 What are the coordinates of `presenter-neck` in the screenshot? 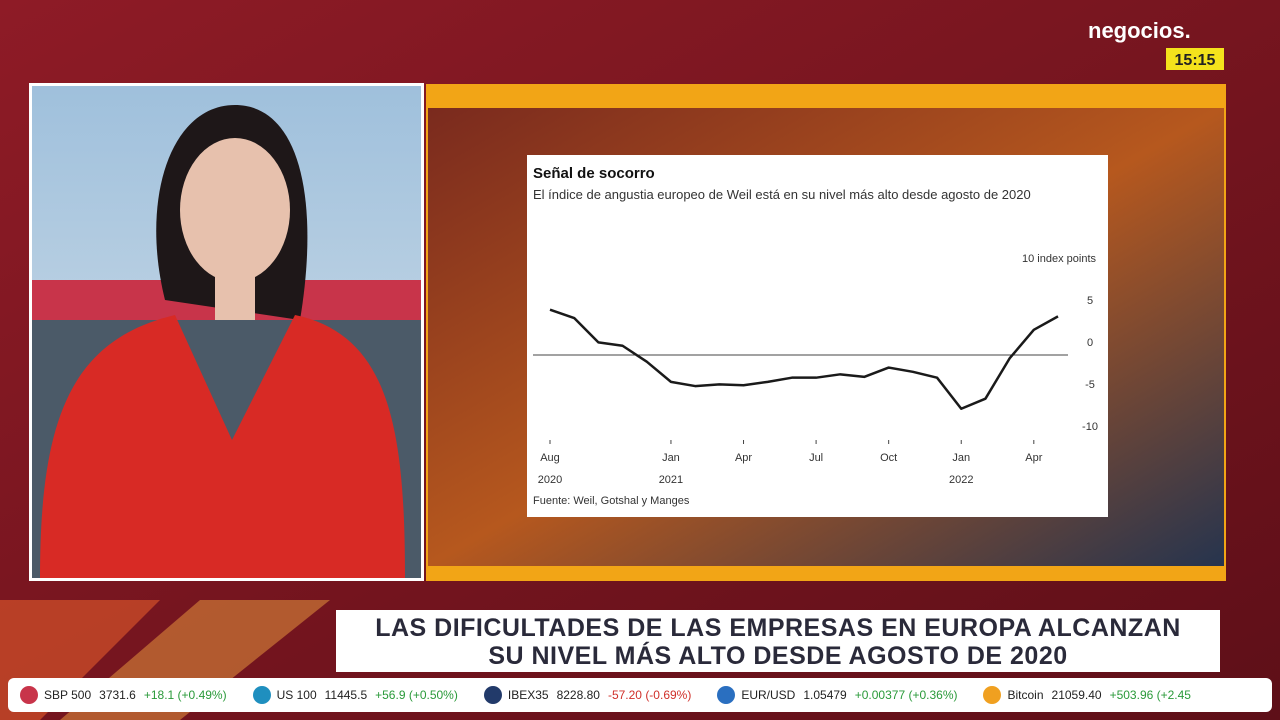 It's located at (235, 295).